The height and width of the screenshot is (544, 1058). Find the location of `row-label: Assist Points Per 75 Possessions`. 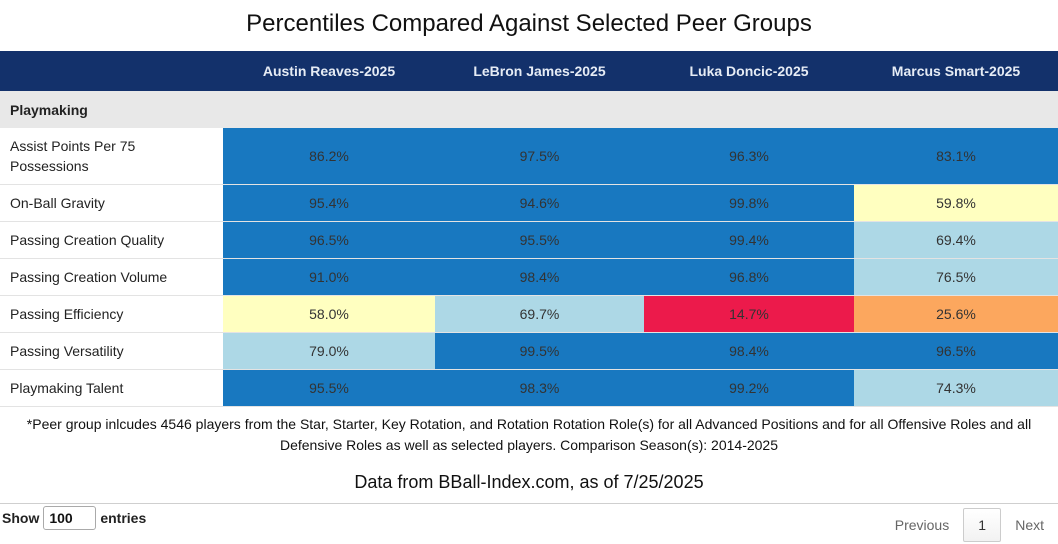

row-label: Assist Points Per 75 Possessions is located at coordinates (111, 156).